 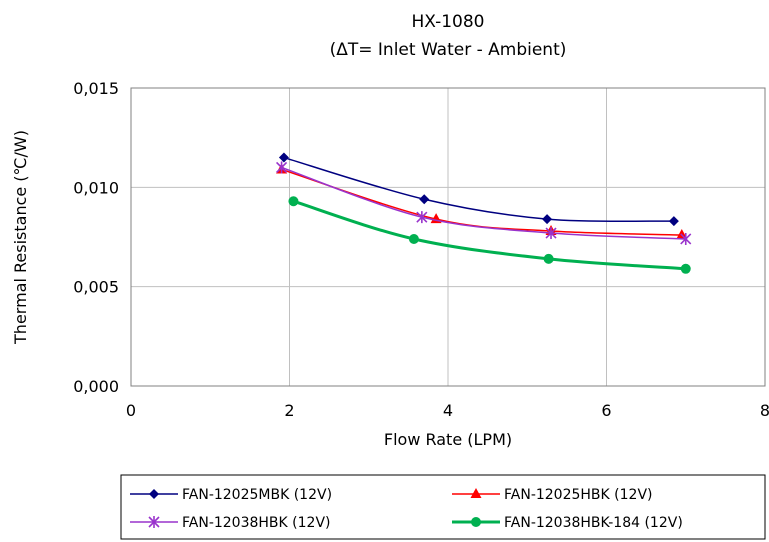 I want to click on chart-subtitle: (ΔT= Inlet Water - Ambient), so click(x=448, y=50).